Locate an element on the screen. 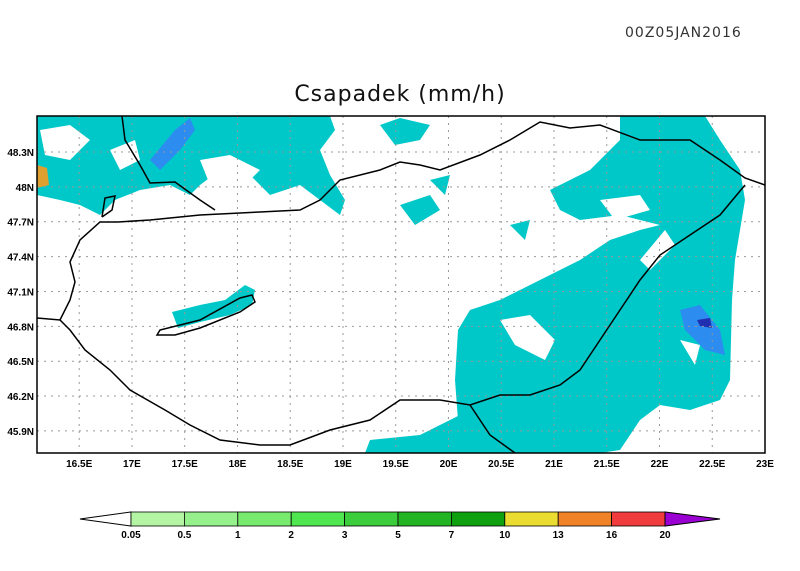 The height and width of the screenshot is (571, 800). lon-tick-label: 18E is located at coordinates (238, 464).